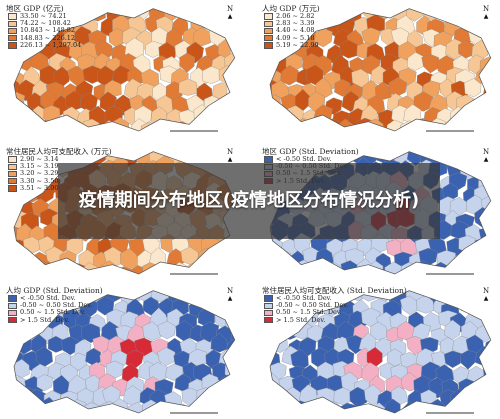 The image size is (500, 419). I want to click on legend-item: < -0.50 Std. Dev., so click(50, 298).